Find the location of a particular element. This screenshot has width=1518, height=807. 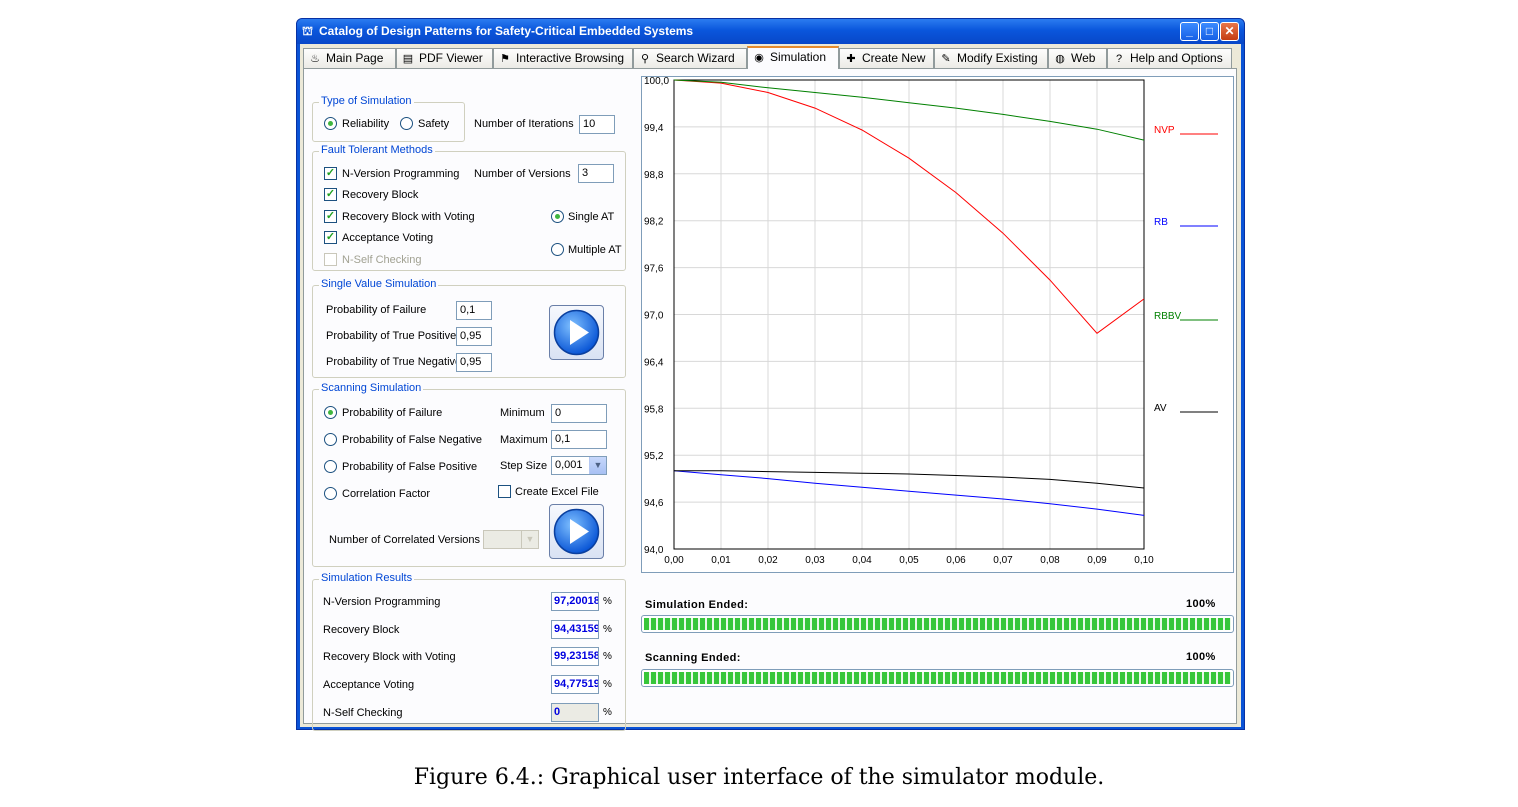

x-tick-label: 0,06 is located at coordinates (956, 560).